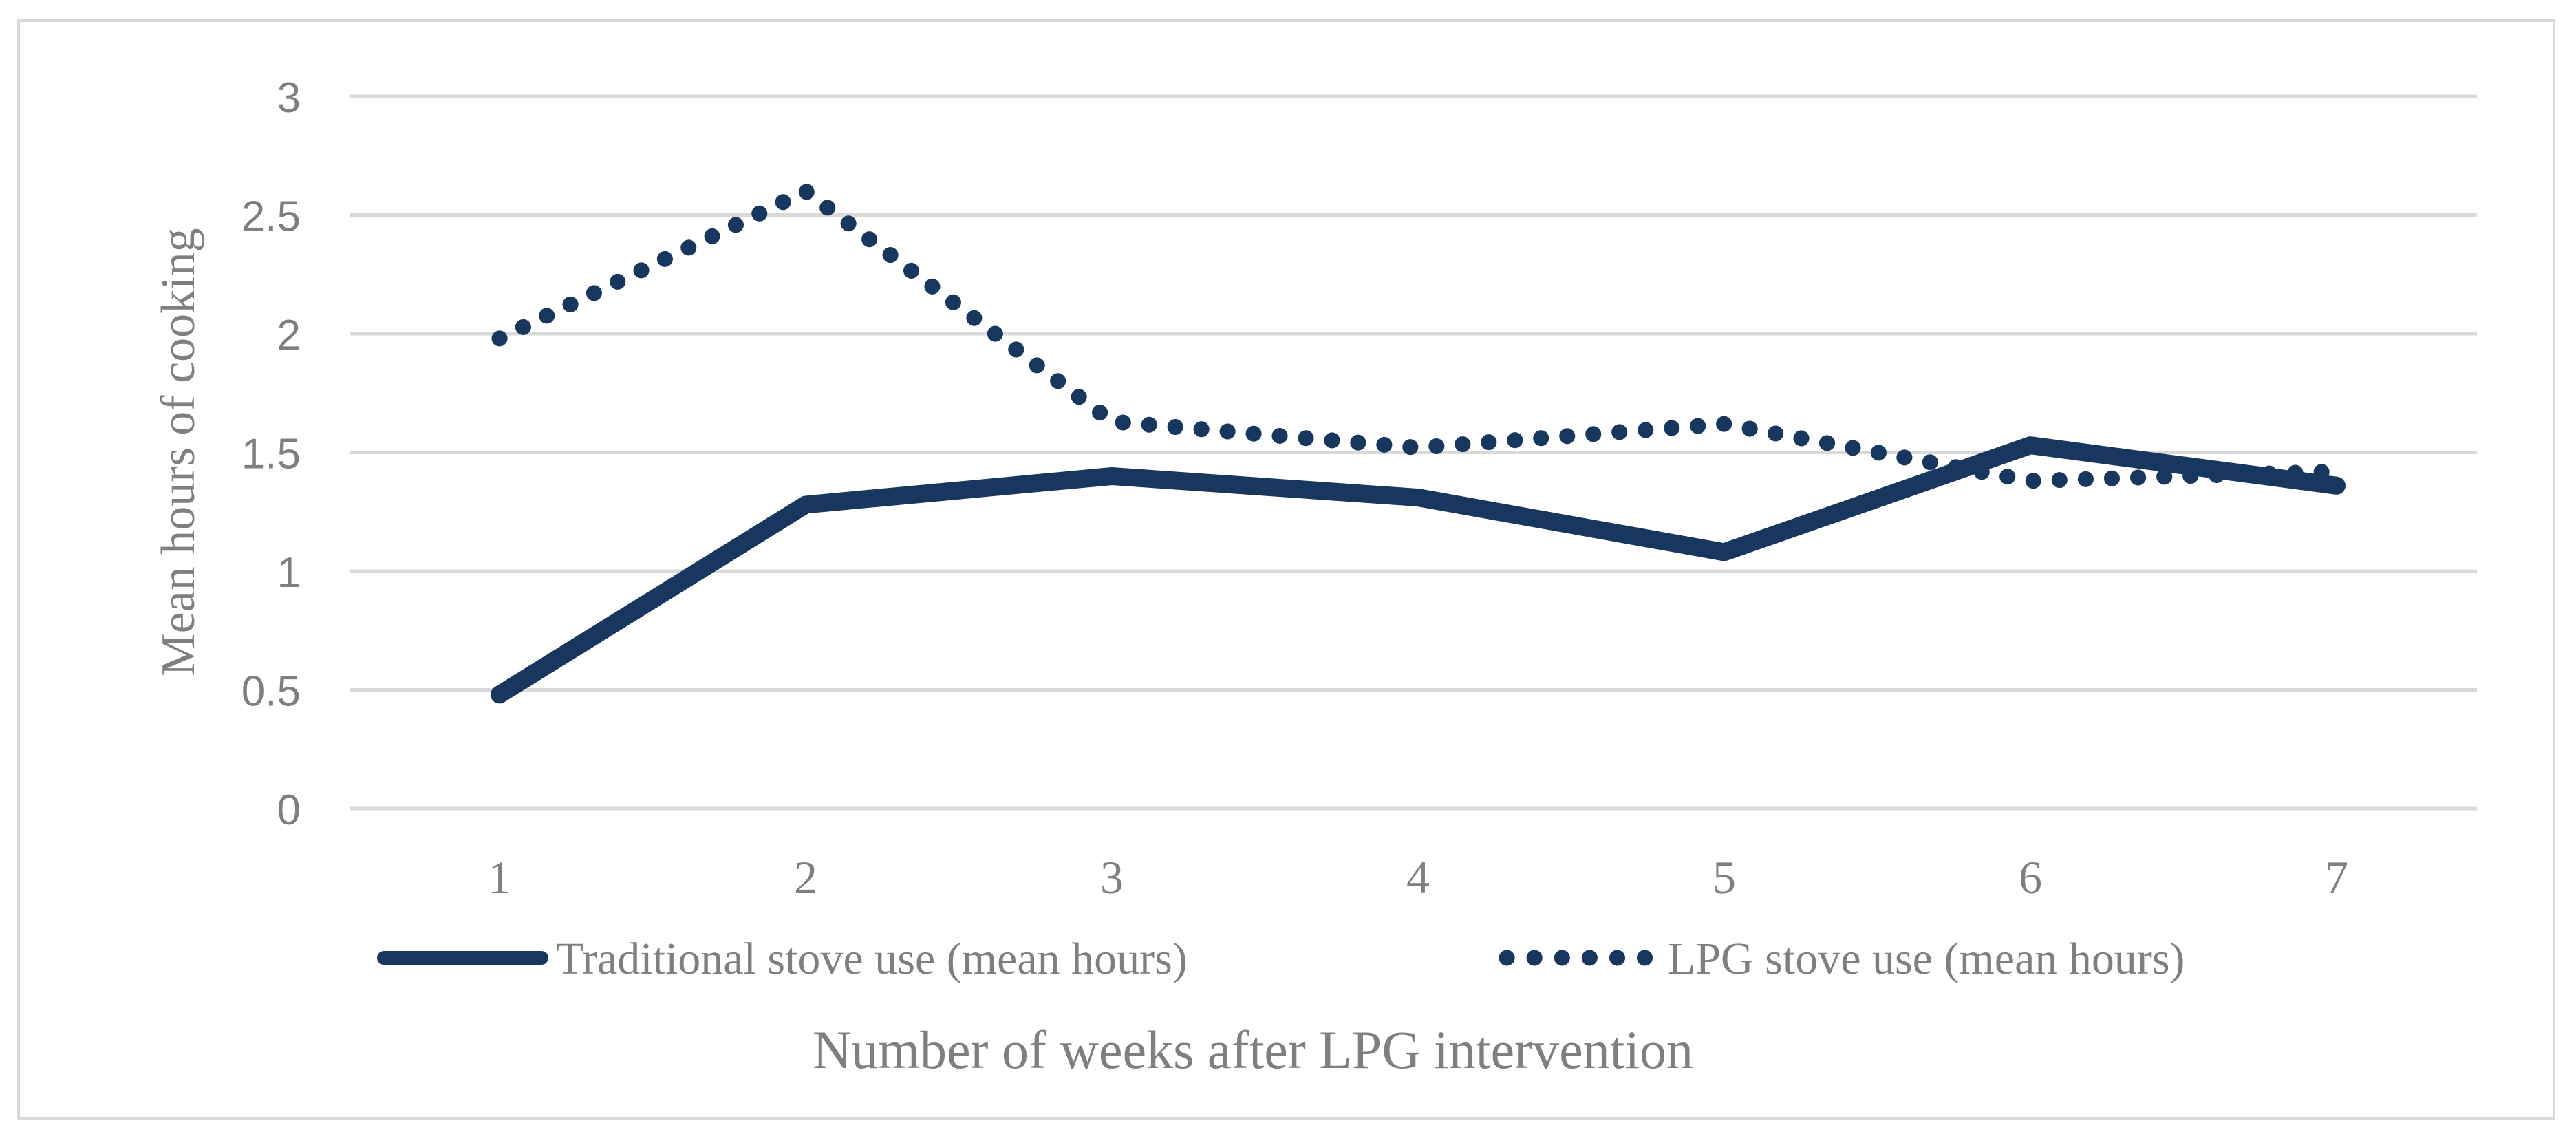  What do you see at coordinates (1253, 1050) in the screenshot?
I see `x-axis-title: Number of weeks after LPG intervention` at bounding box center [1253, 1050].